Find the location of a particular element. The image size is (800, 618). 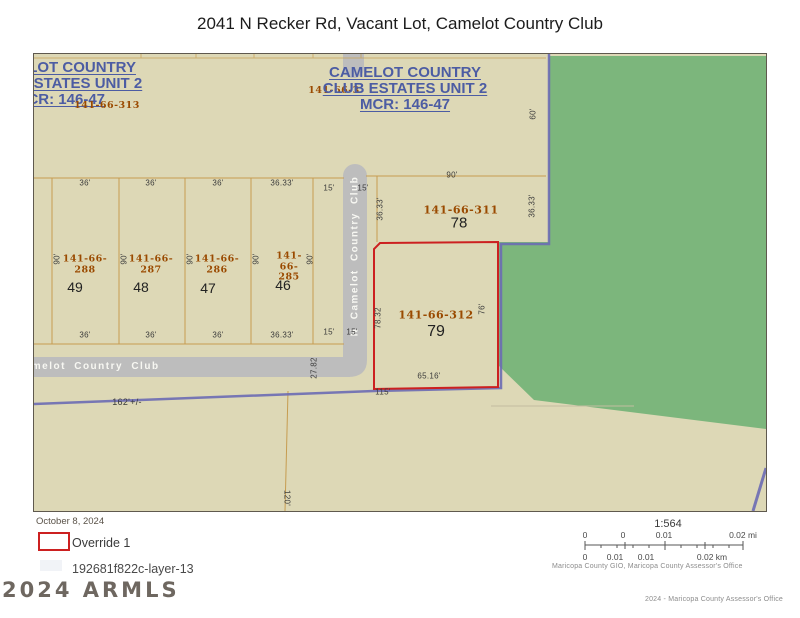

scale-km-002: 0.02 km is located at coordinates (712, 557).